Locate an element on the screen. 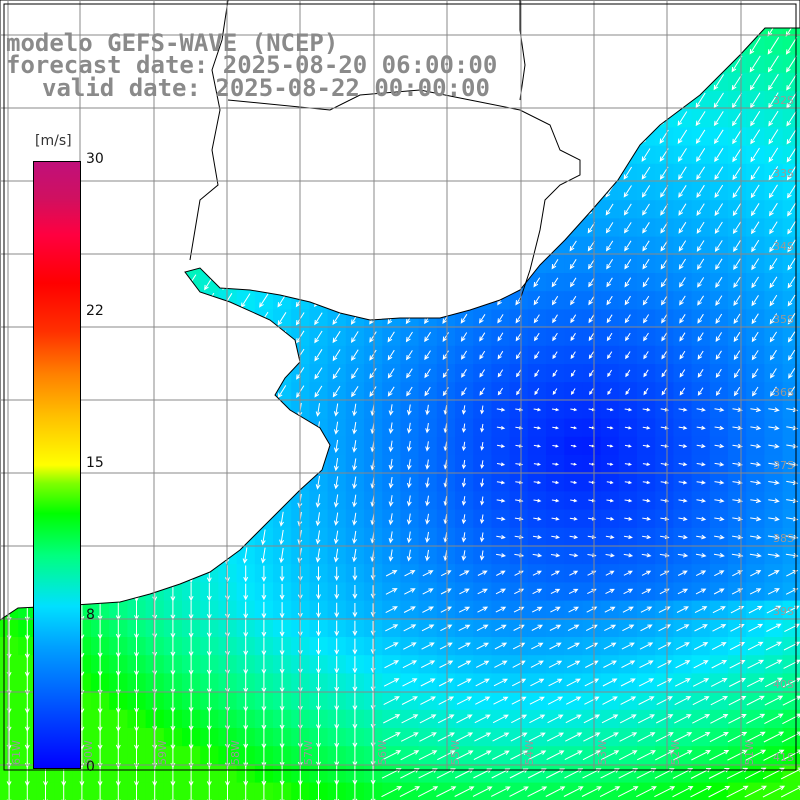 The image size is (800, 800). colorbar-unit: [m/s] is located at coordinates (53, 141).